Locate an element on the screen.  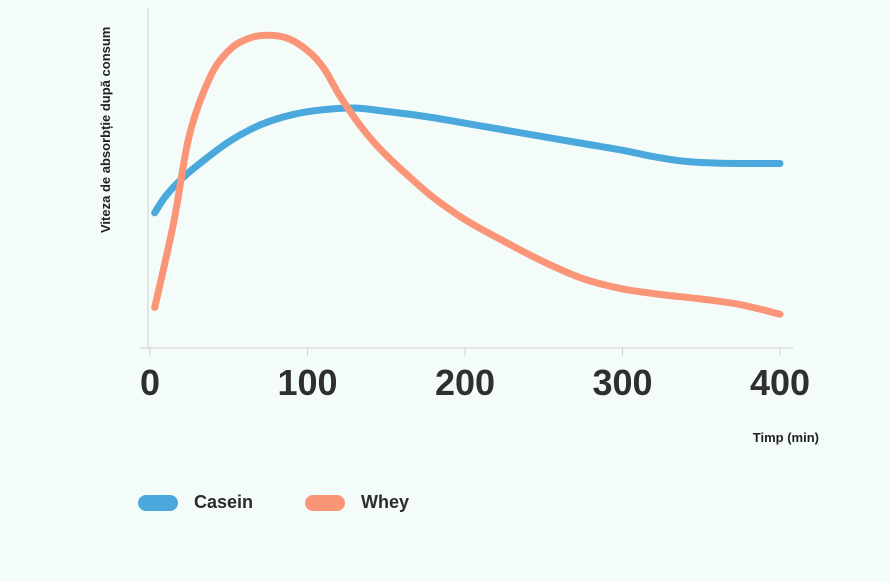
x-tick-label: 200 is located at coordinates (465, 382).